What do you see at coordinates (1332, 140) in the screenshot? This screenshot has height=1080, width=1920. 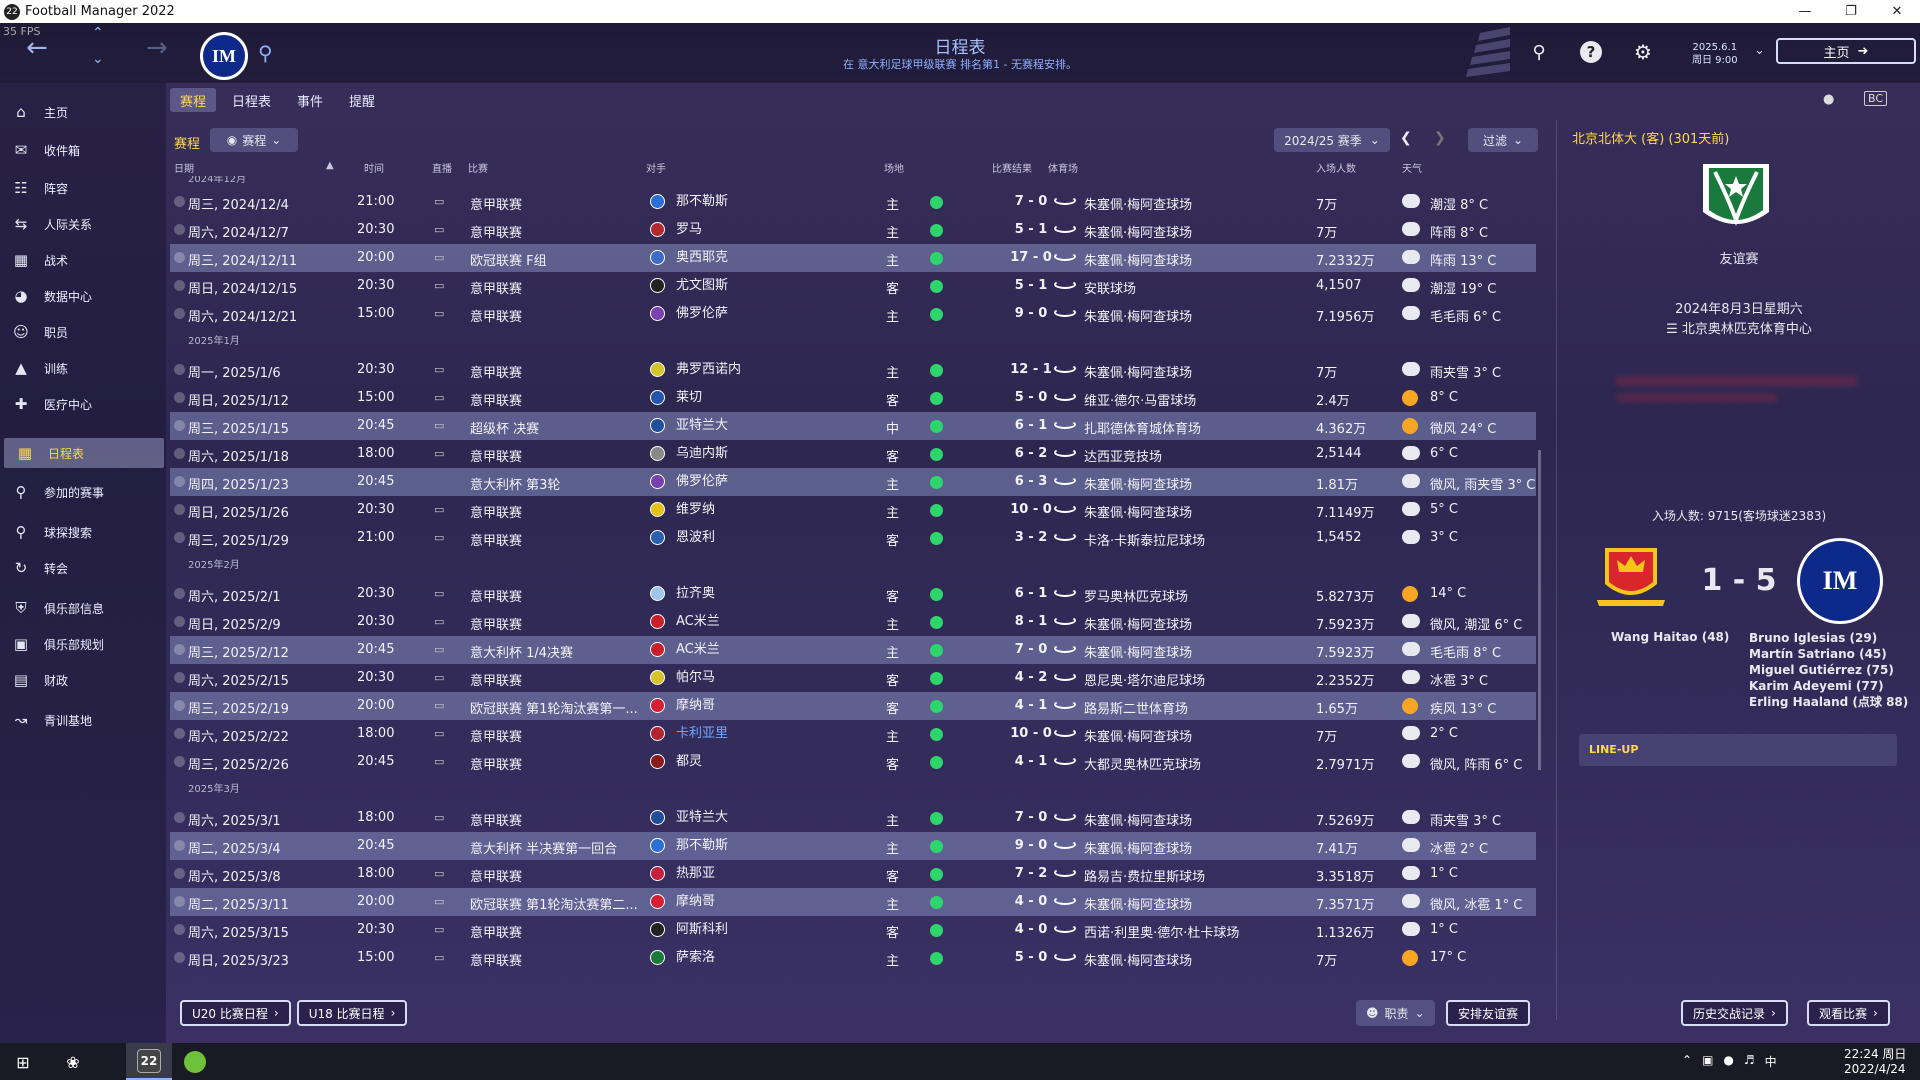 I see `season-dropdown: 2024/25 赛季 ⌄` at bounding box center [1332, 140].